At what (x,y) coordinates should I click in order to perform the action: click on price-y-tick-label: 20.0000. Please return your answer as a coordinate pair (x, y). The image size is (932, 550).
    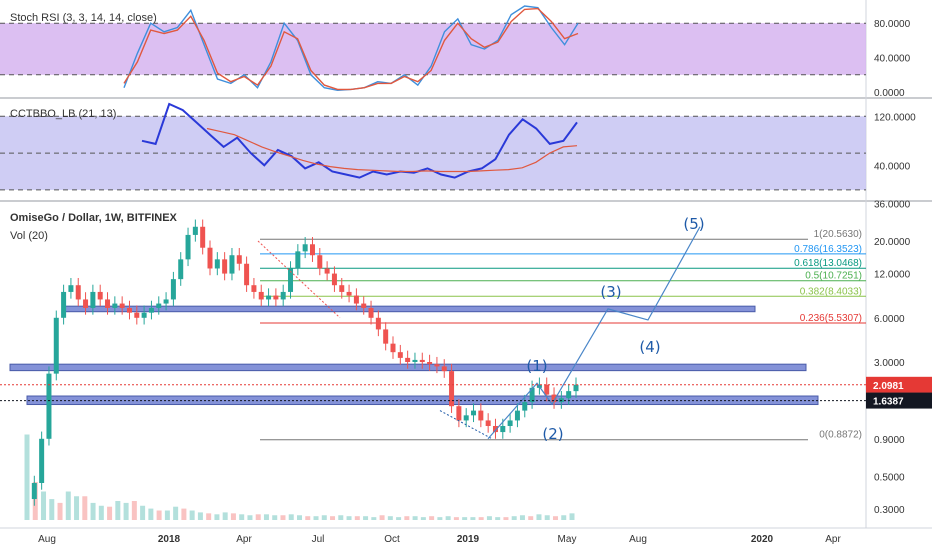
    Looking at the image, I should click on (892, 242).